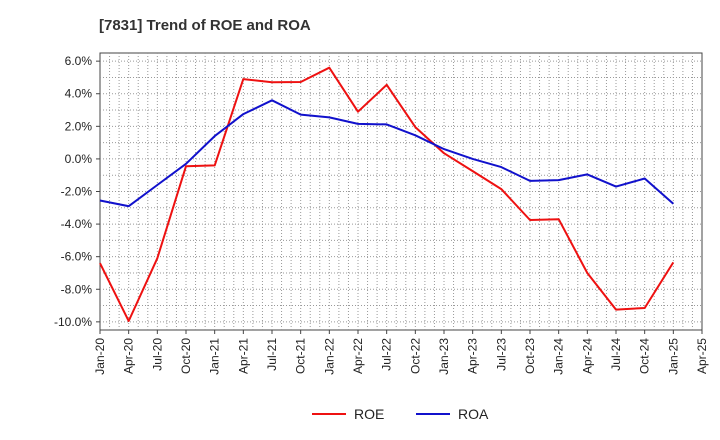 Image resolution: width=720 pixels, height=440 pixels. I want to click on x-tick-label: Jan-22, so click(329, 356).